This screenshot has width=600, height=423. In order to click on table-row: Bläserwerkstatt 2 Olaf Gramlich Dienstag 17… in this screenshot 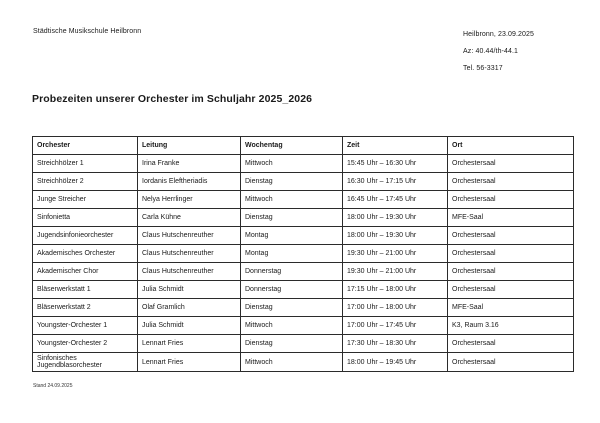, I will do `click(303, 307)`.